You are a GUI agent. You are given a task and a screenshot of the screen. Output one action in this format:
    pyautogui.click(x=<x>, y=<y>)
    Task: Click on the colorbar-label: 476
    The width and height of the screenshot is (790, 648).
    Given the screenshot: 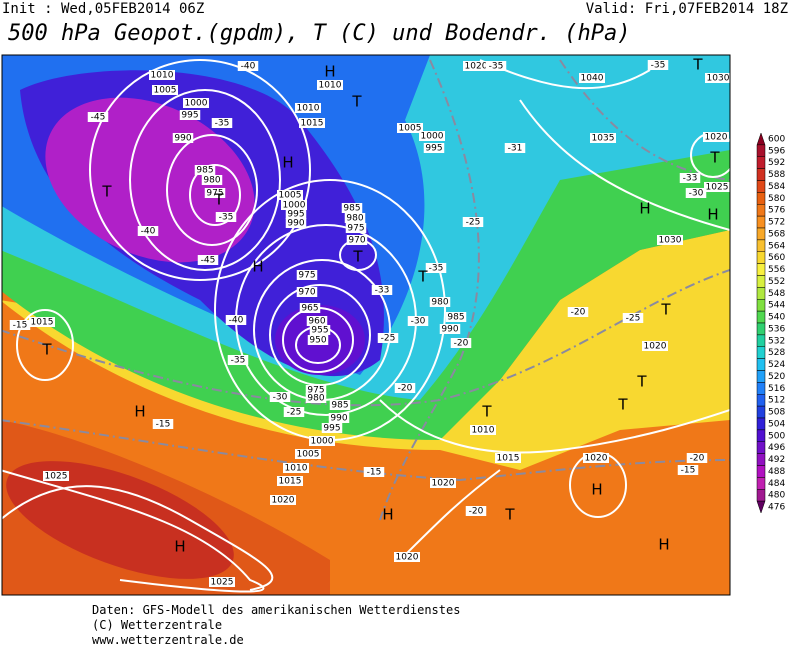 What is the action you would take?
    pyautogui.click(x=776, y=508)
    